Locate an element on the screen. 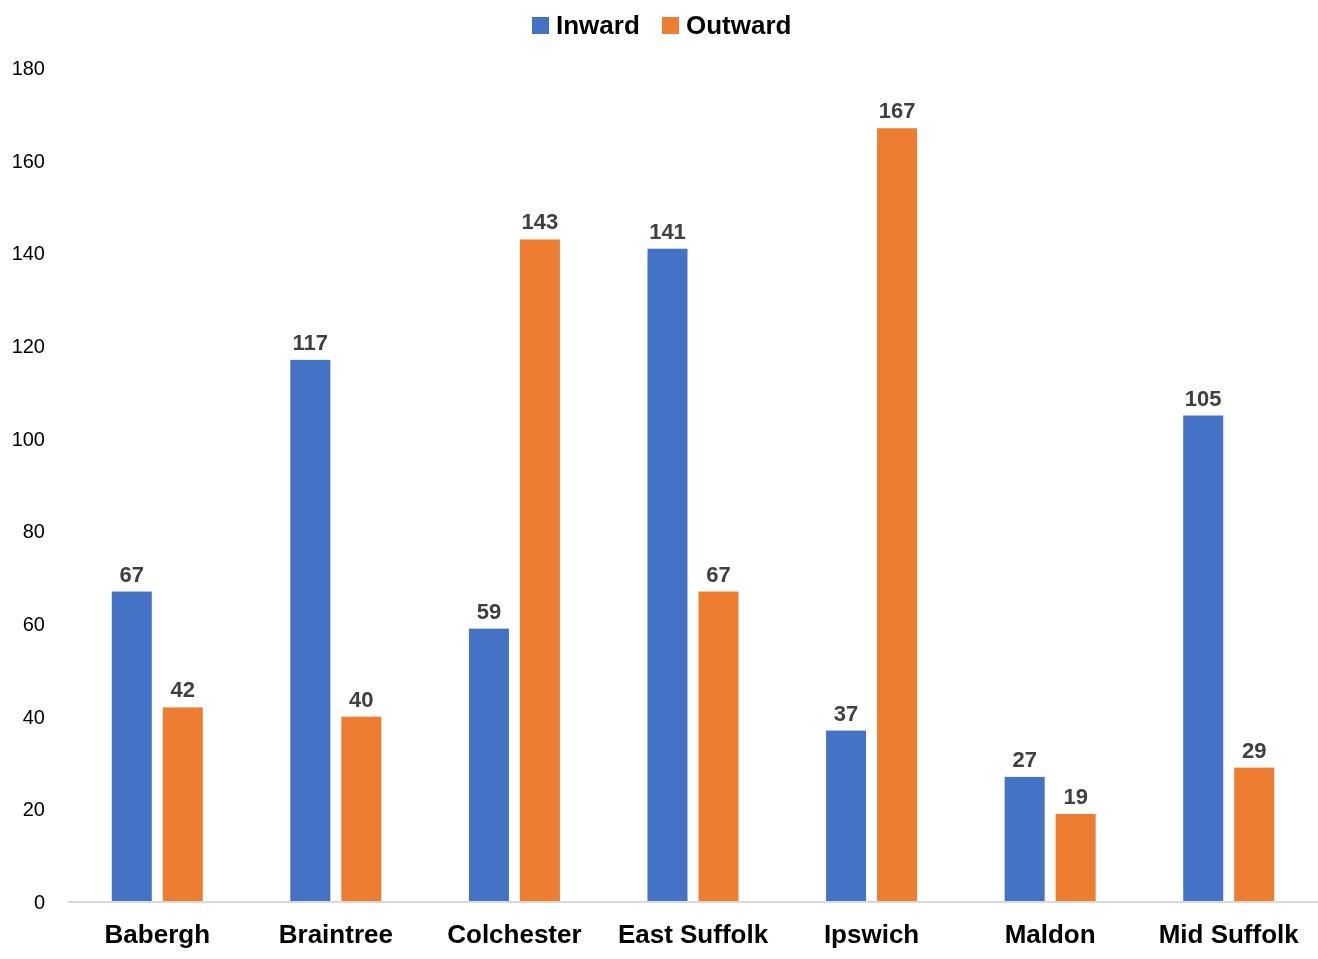 This screenshot has width=1318, height=959. legend-label: Inward is located at coordinates (598, 25).